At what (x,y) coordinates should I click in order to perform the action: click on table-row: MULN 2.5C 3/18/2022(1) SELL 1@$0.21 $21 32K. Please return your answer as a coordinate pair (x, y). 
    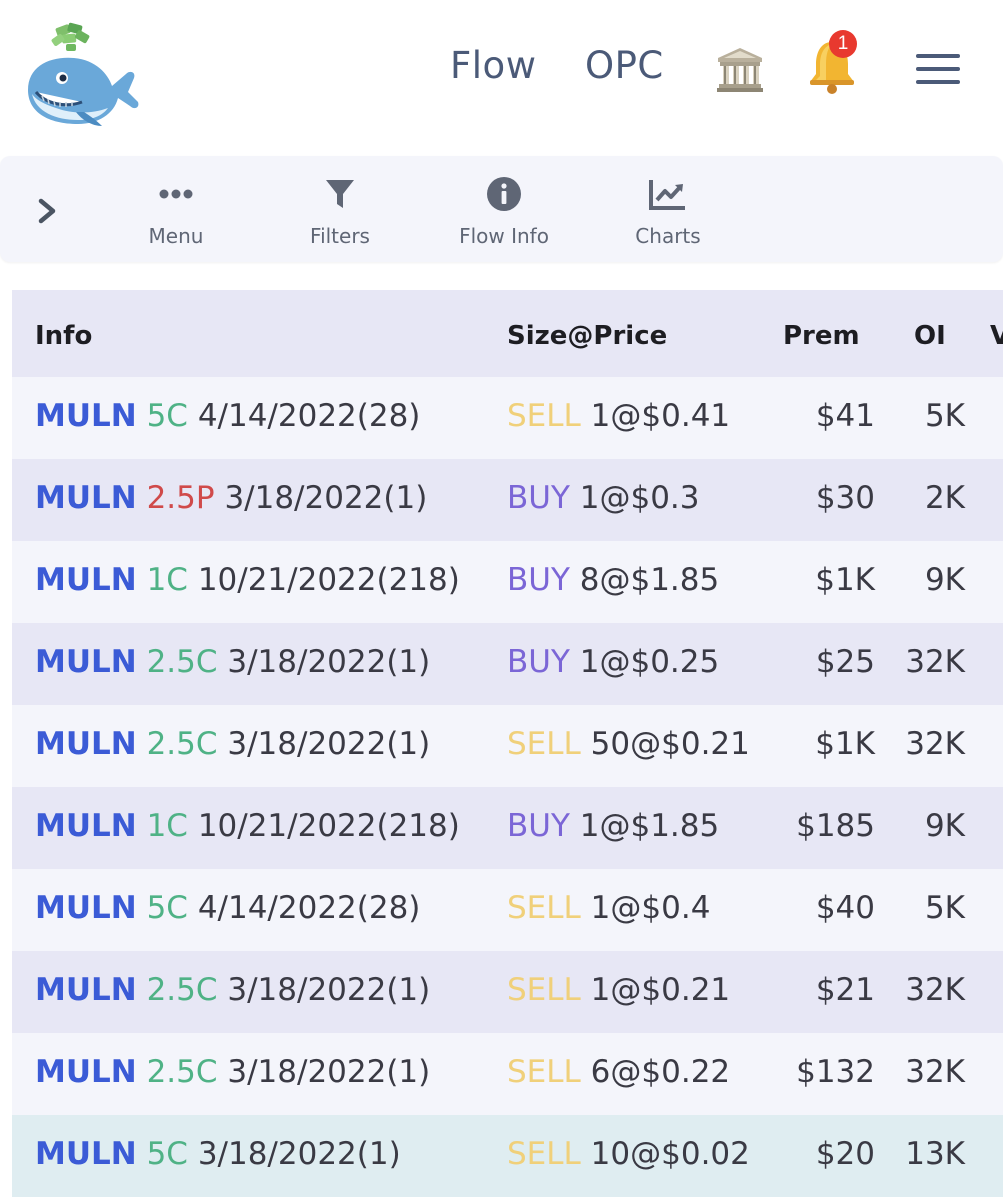
    Looking at the image, I should click on (507, 992).